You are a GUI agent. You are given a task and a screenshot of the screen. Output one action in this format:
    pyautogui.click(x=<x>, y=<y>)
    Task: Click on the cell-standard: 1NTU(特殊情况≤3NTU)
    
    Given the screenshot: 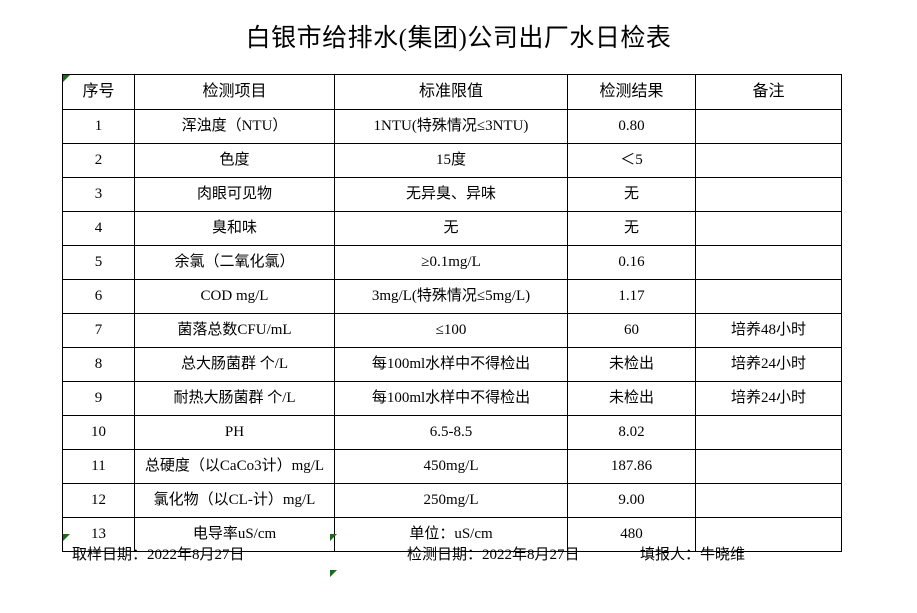 What is the action you would take?
    pyautogui.click(x=451, y=126)
    